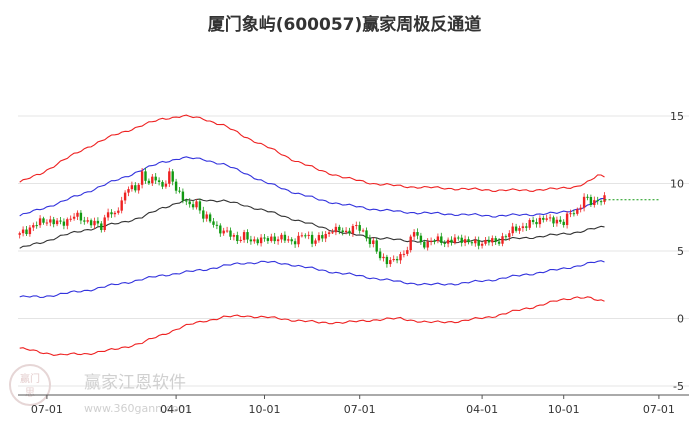 The width and height of the screenshot is (689, 427). What do you see at coordinates (312, 187) in the screenshot?
I see `band-inner-upper` at bounding box center [312, 187].